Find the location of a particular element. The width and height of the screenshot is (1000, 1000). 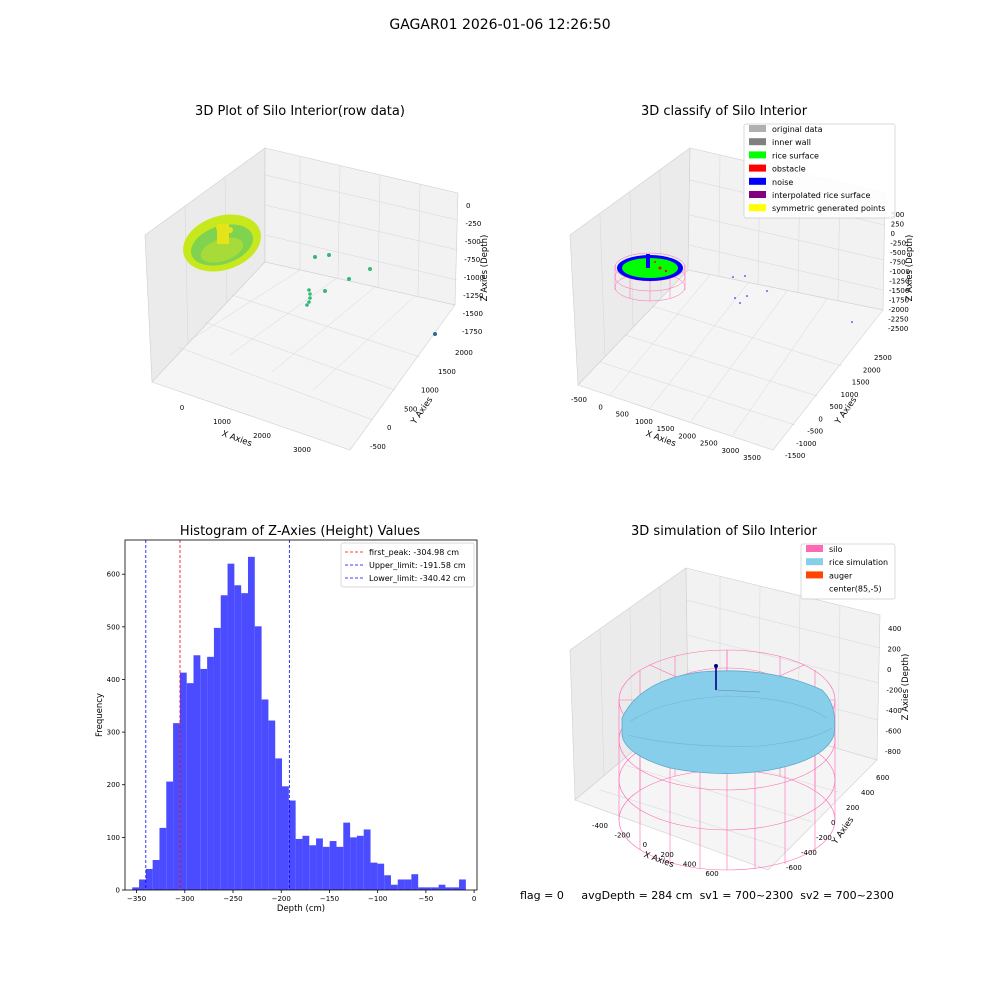

panel1-rice-surface is located at coordinates (222, 243).